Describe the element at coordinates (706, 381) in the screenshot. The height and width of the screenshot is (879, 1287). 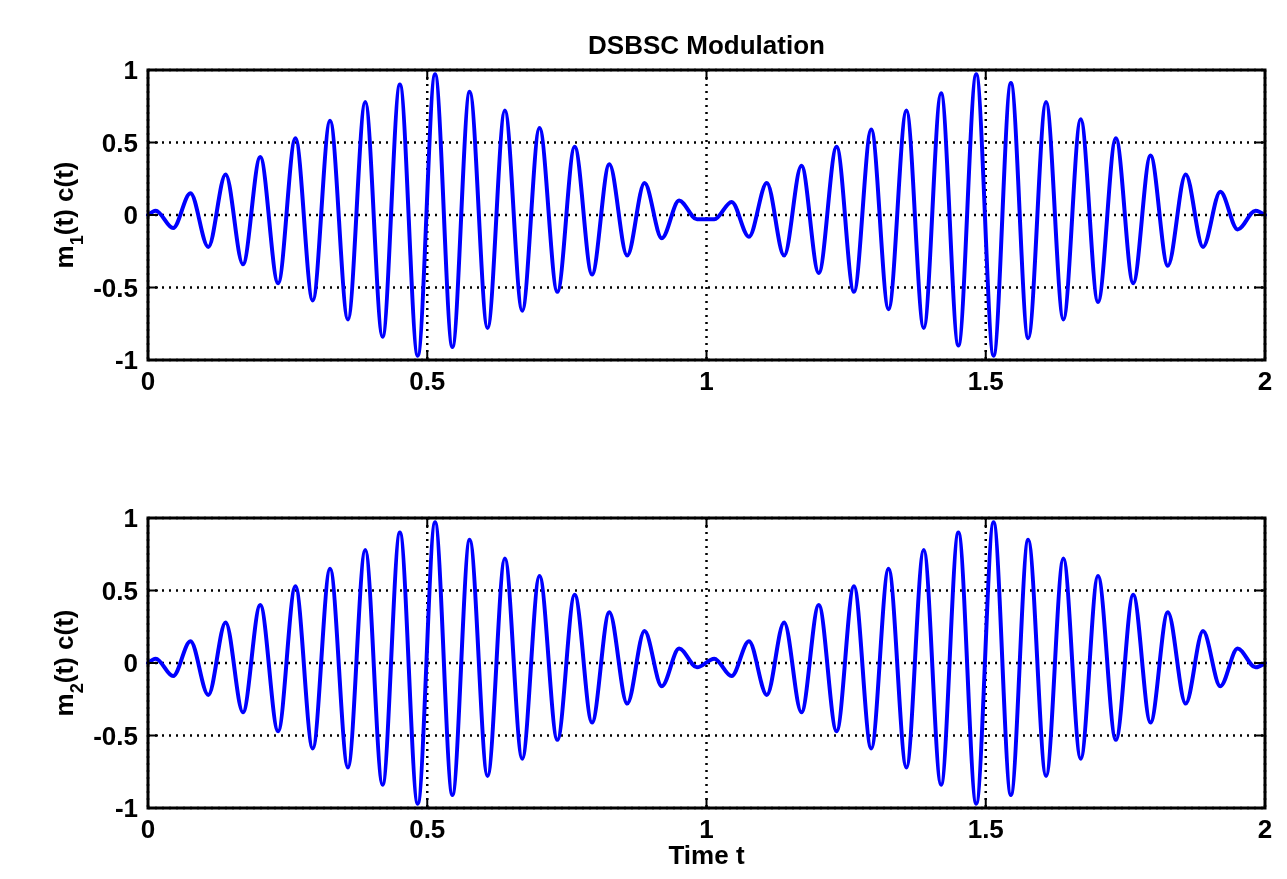
I see `x-tick-label: 1` at that location.